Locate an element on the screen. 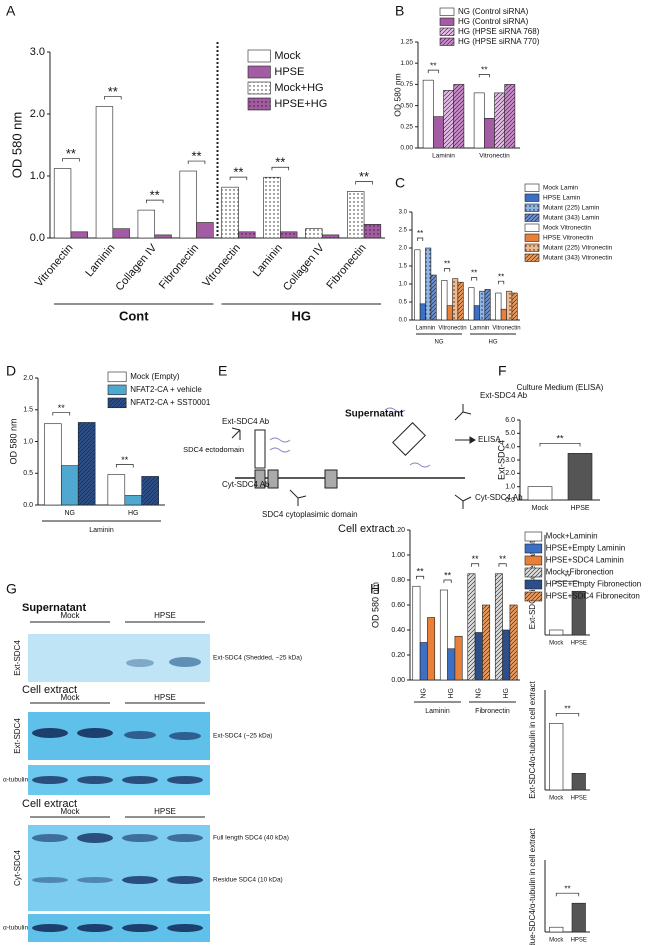 Image resolution: width=651 pixels, height=945 pixels. legend-label: Mock Vitronectin is located at coordinates (567, 228).